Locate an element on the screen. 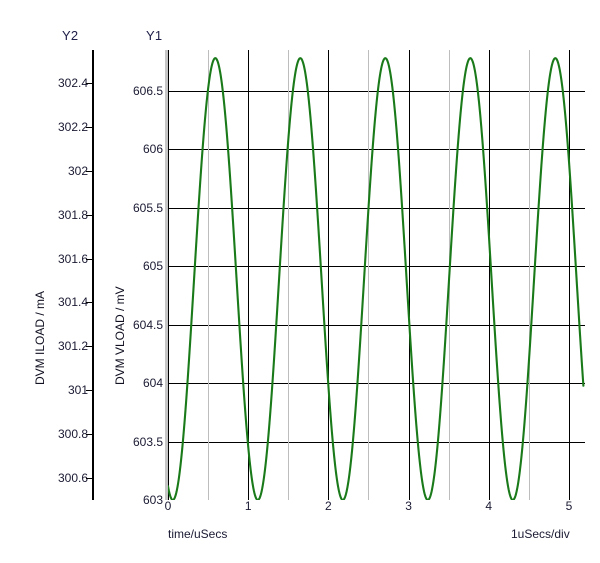  x-tick-label: 2 is located at coordinates (328, 506).